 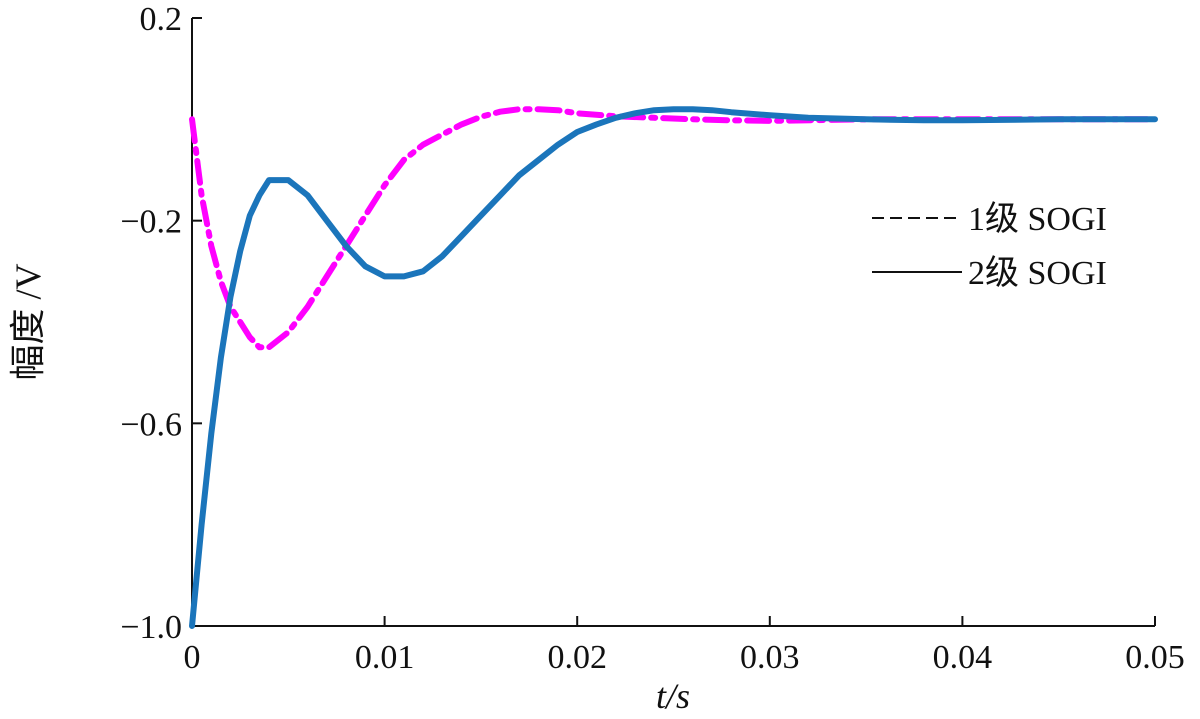 What do you see at coordinates (989, 246) in the screenshot?
I see `legend: 1级 SOGI 2级 SOGI` at bounding box center [989, 246].